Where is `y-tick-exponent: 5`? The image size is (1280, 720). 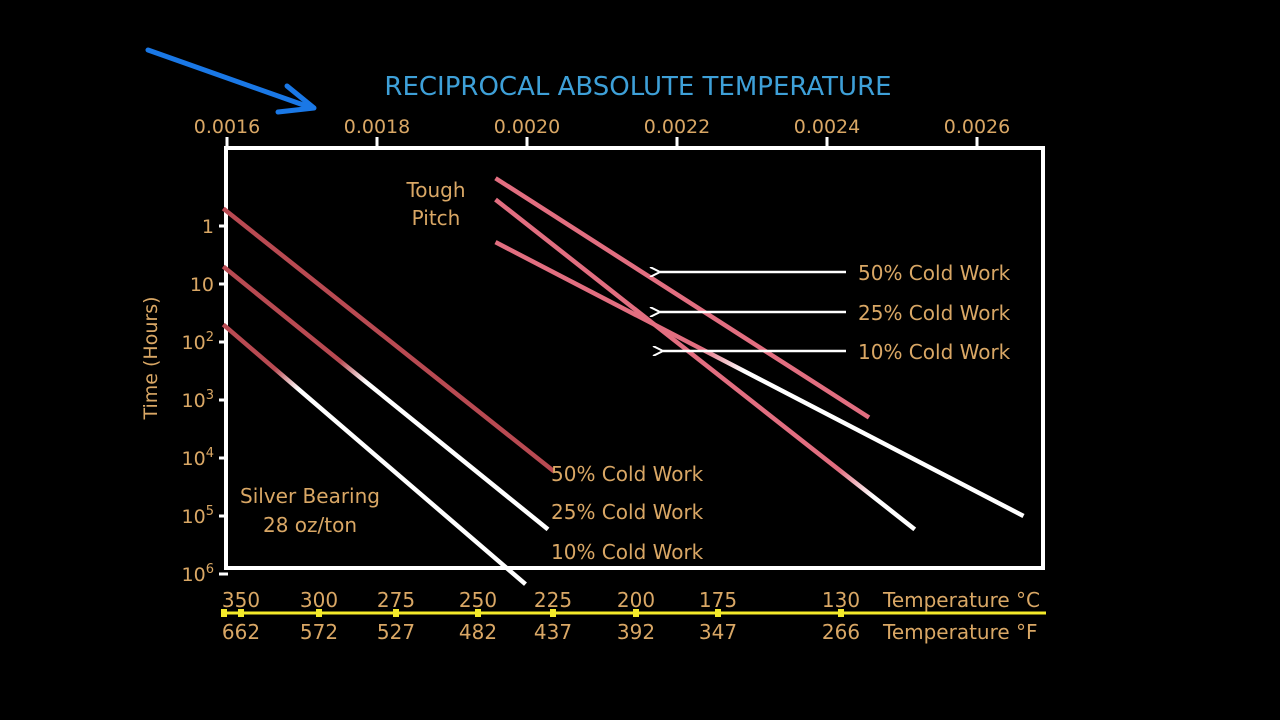 y-tick-exponent: 5 is located at coordinates (210, 511).